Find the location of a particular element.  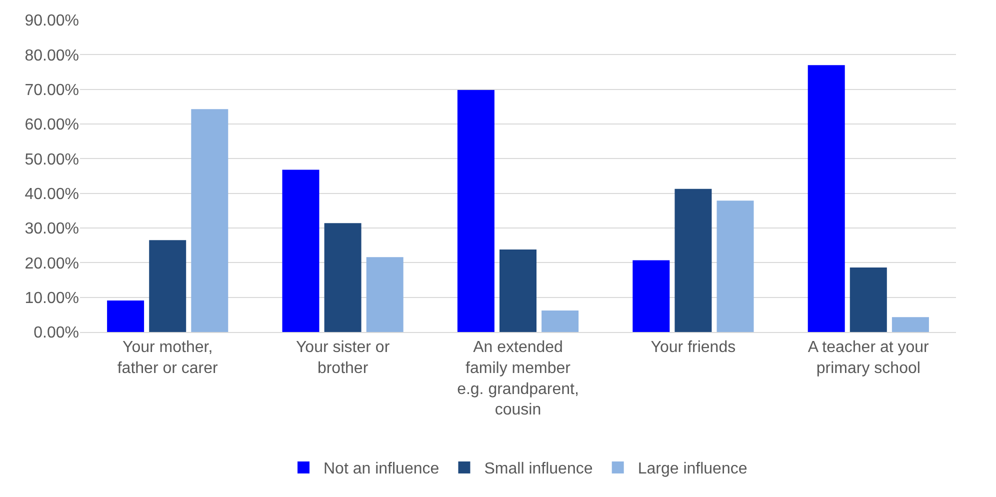

x-tick-label: An extended family member e.g. grandparent, cousin is located at coordinates (518, 379).